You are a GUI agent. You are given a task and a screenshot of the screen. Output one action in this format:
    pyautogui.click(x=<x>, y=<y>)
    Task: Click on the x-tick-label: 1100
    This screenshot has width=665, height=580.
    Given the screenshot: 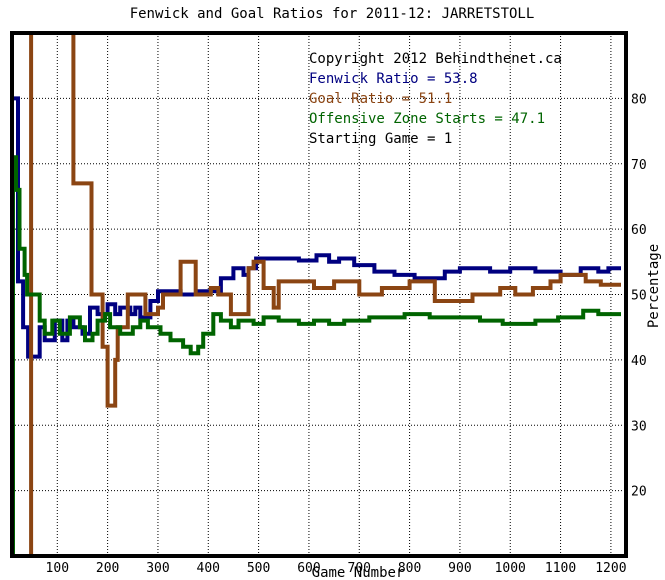 What is the action you would take?
    pyautogui.click(x=560, y=568)
    